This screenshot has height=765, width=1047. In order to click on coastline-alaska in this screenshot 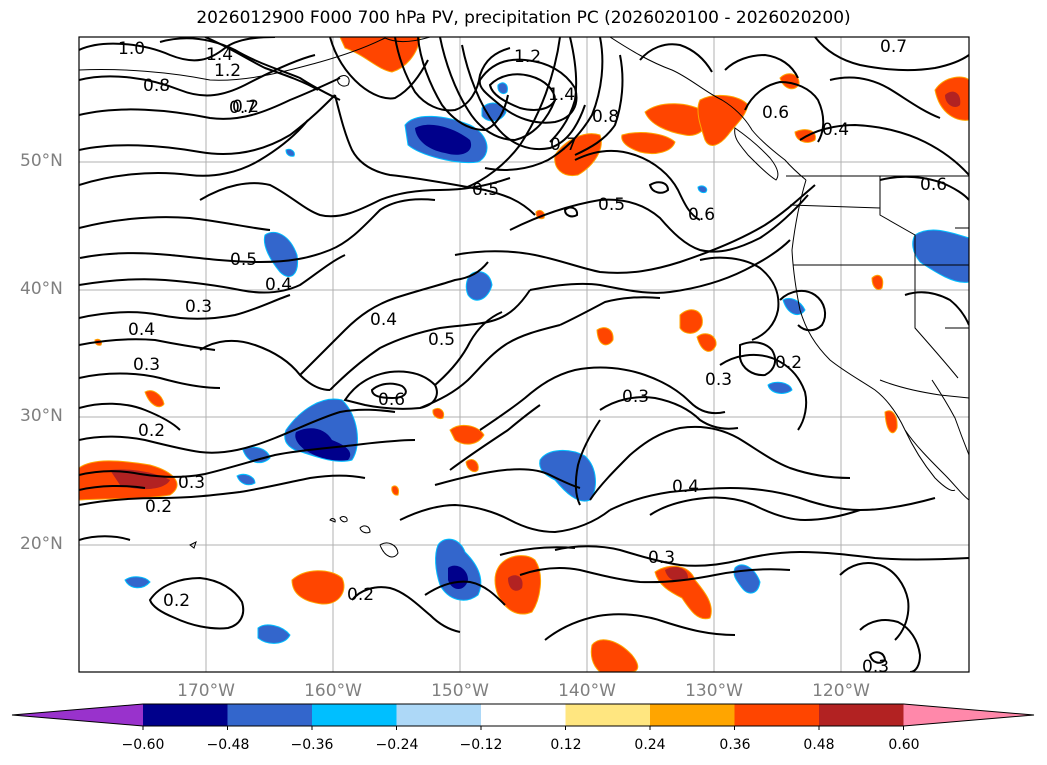, I will do `click(255, 59)`.